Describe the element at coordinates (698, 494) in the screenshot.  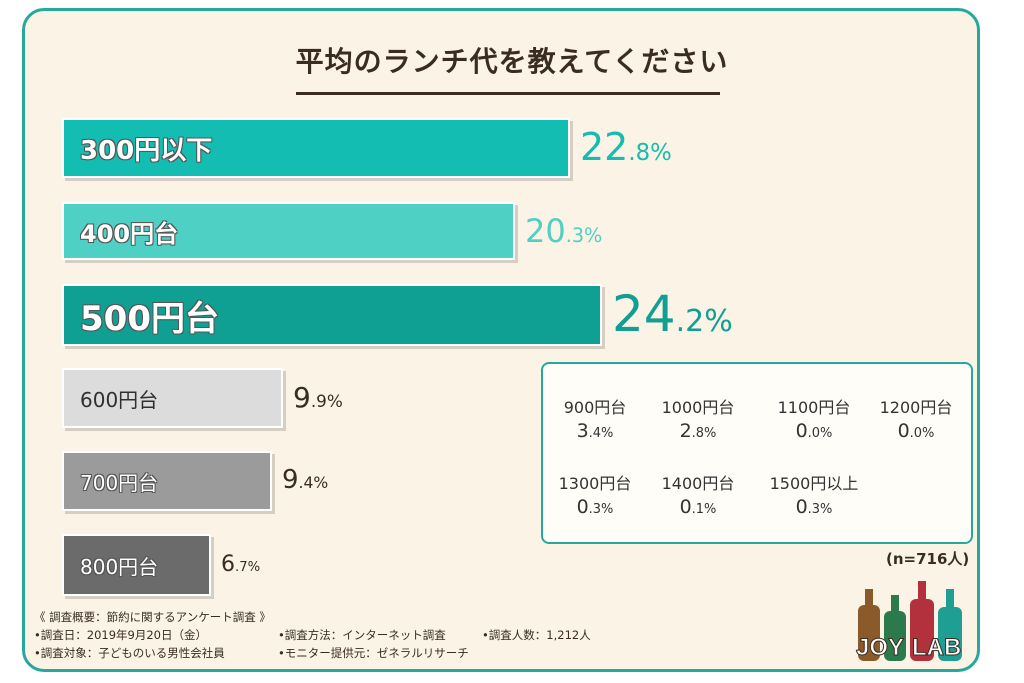
I see `other-category-item: 1400円台 0.1%` at that location.